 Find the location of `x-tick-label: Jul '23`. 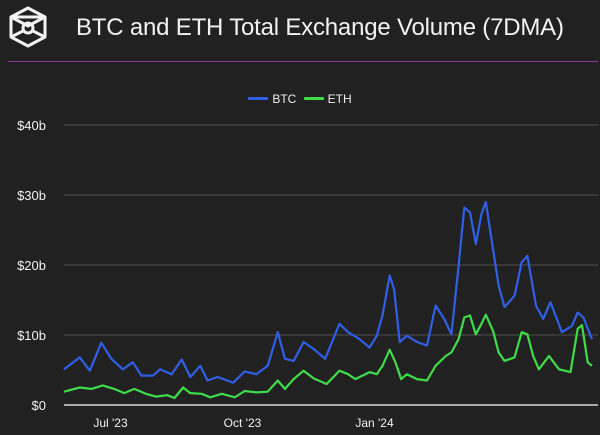

x-tick-label: Jul '23 is located at coordinates (110, 423).